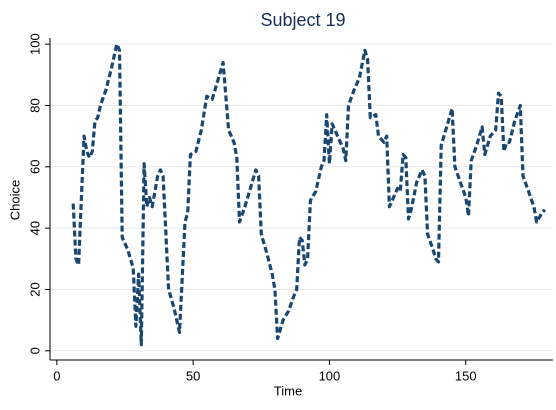 Image resolution: width=556 pixels, height=410 pixels. I want to click on y-tick-label: 80, so click(34, 105).